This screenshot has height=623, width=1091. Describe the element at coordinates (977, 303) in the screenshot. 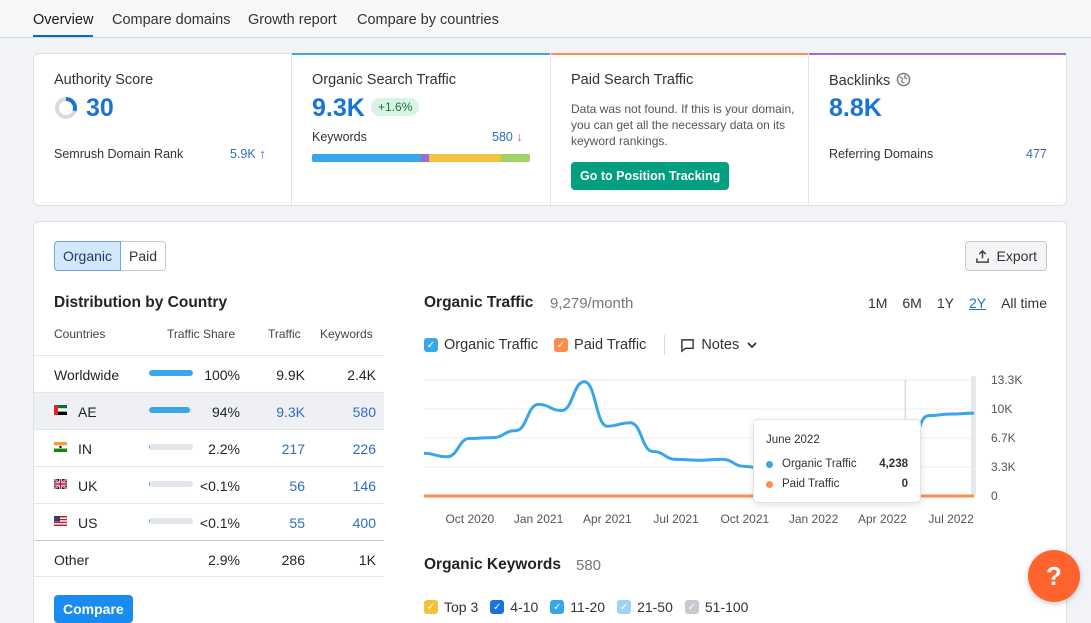

I see `range-2y: 2Y` at that location.